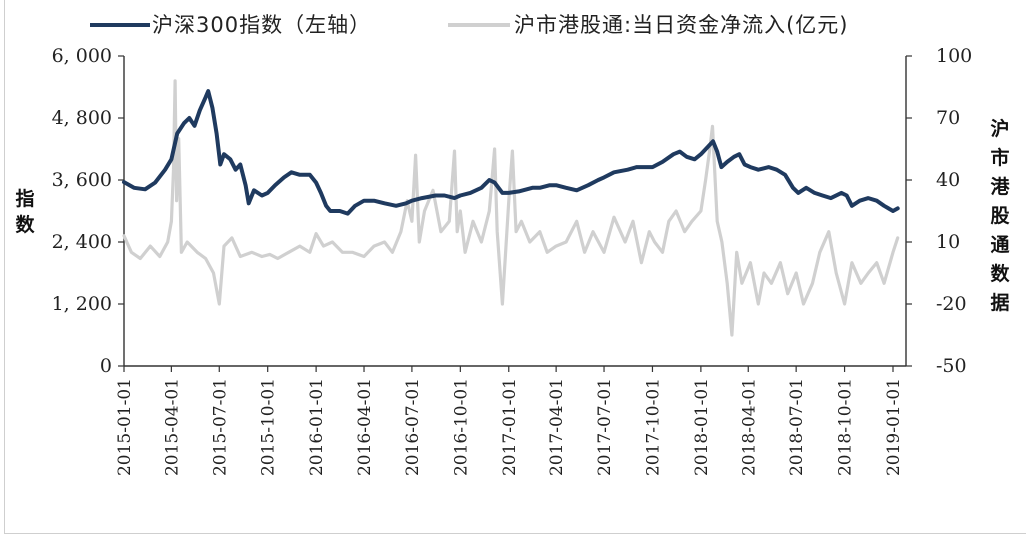  Describe the element at coordinates (557, 427) in the screenshot. I see `x-tick-label: 2017-04-01` at that location.